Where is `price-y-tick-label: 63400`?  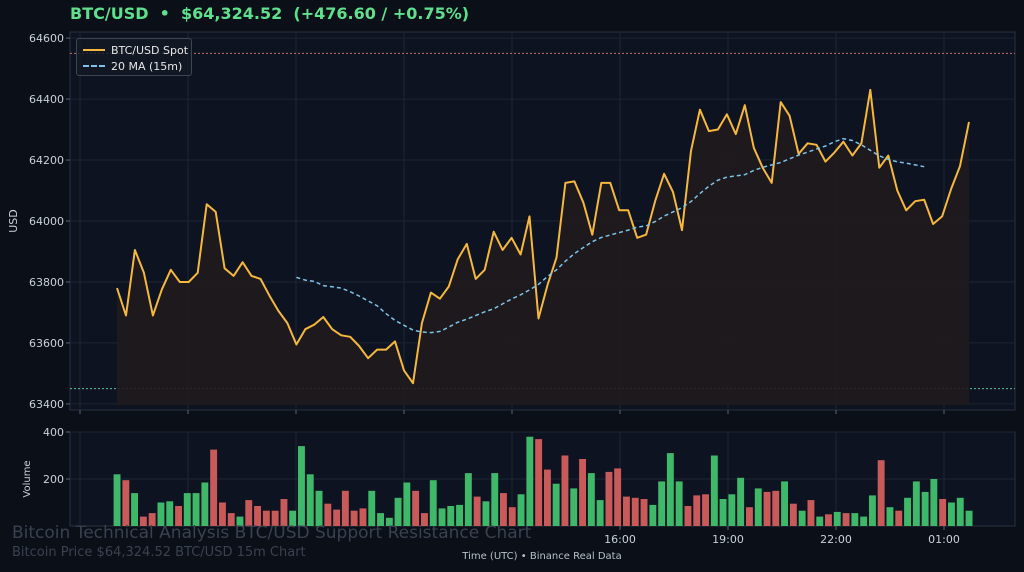 price-y-tick-label: 63400 is located at coordinates (46, 404).